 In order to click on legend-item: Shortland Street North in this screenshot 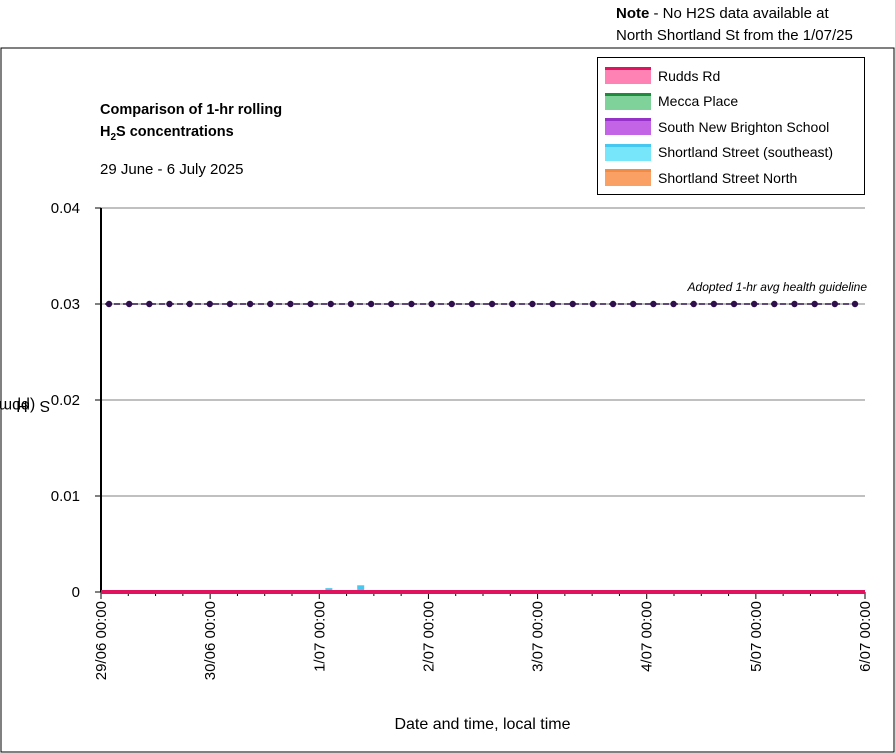, I will do `click(731, 178)`.